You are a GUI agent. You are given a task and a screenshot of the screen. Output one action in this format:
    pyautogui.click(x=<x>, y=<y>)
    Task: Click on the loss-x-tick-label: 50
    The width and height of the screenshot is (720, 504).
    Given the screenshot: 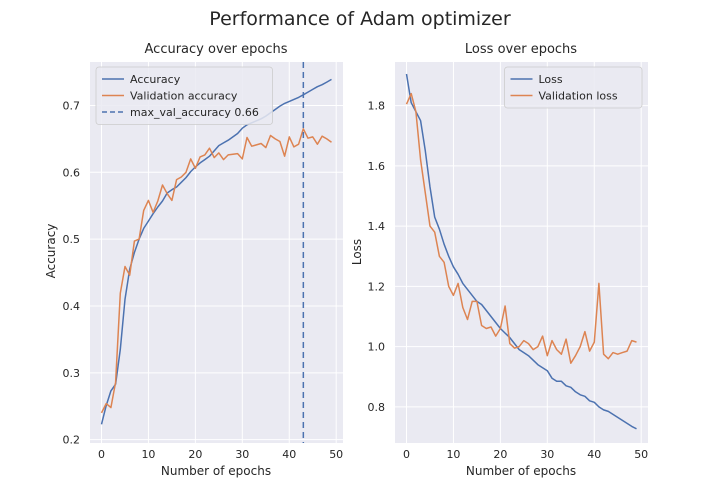 What is the action you would take?
    pyautogui.click(x=641, y=454)
    